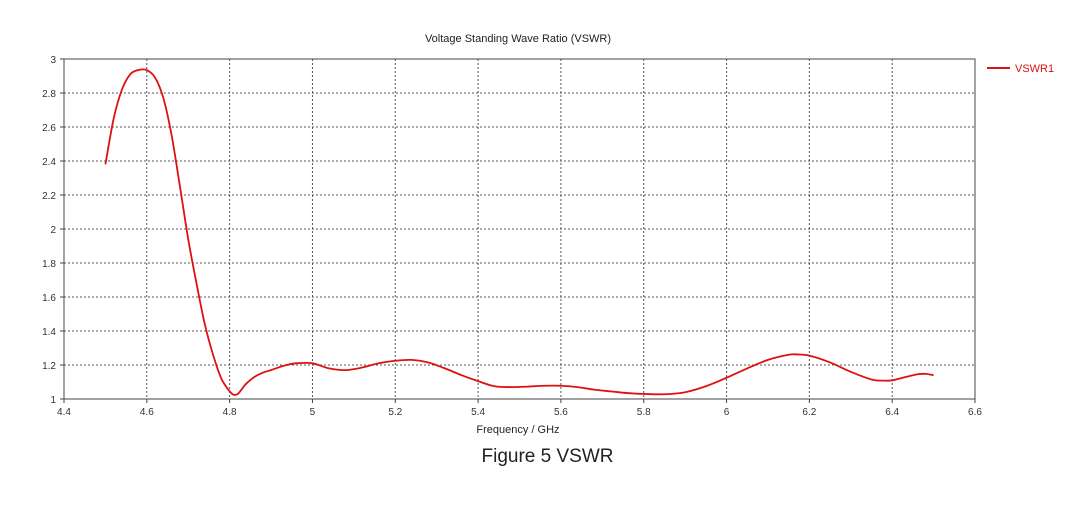 The height and width of the screenshot is (521, 1075). Describe the element at coordinates (147, 412) in the screenshot. I see `x-tick-label: 4.6` at that location.